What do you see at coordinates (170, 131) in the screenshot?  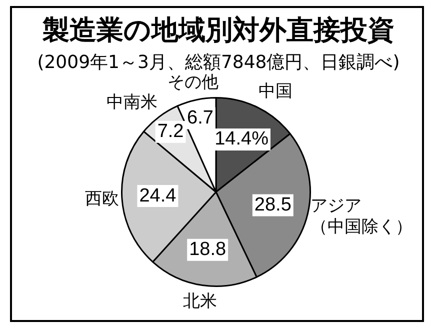 I see `data-label: 7.2` at bounding box center [170, 131].